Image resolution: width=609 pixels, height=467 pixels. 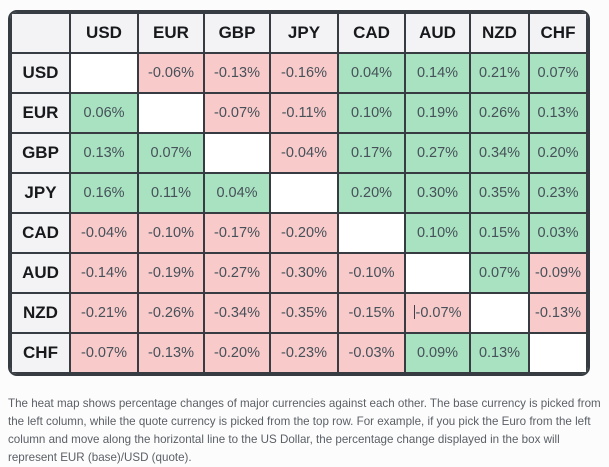 What do you see at coordinates (304, 113) in the screenshot?
I see `cell-EUR-JPY: -0.11%` at bounding box center [304, 113].